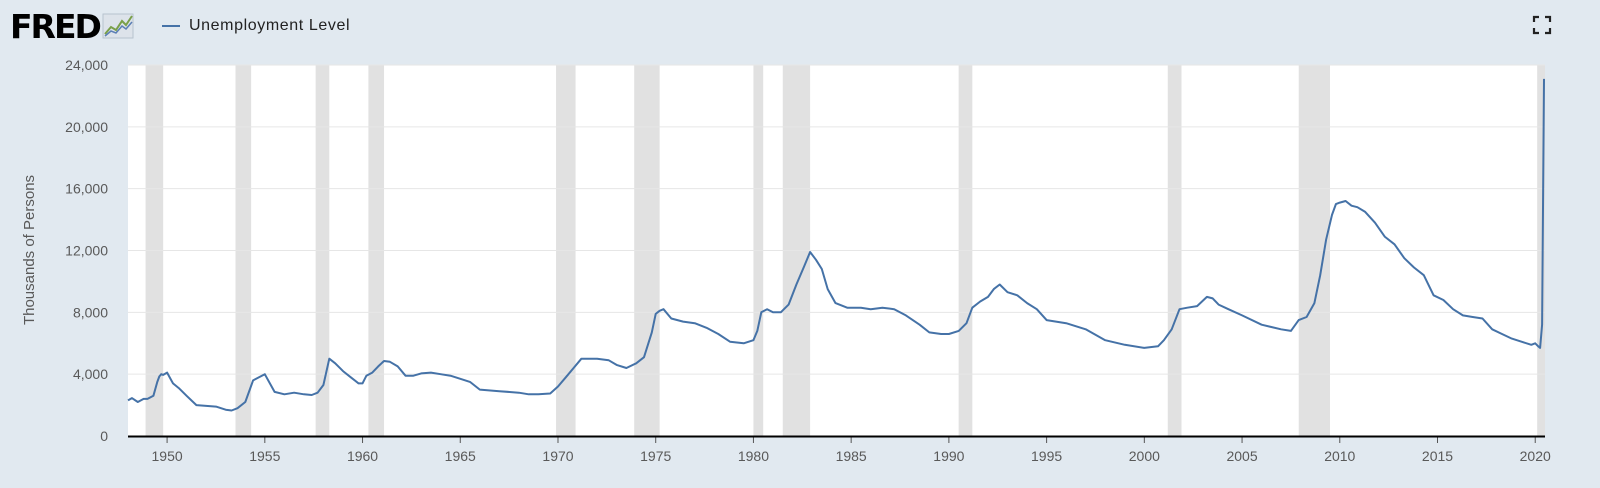 The height and width of the screenshot is (488, 1600). I want to click on logo-text: FRED, so click(56, 26).